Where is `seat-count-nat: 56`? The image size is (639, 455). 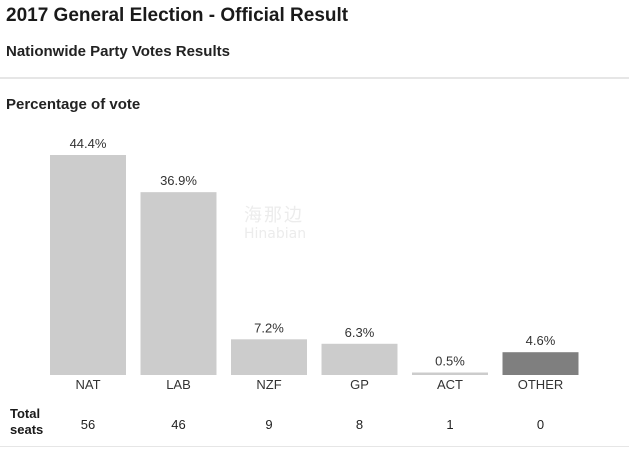
seat-count-nat: 56 is located at coordinates (88, 424).